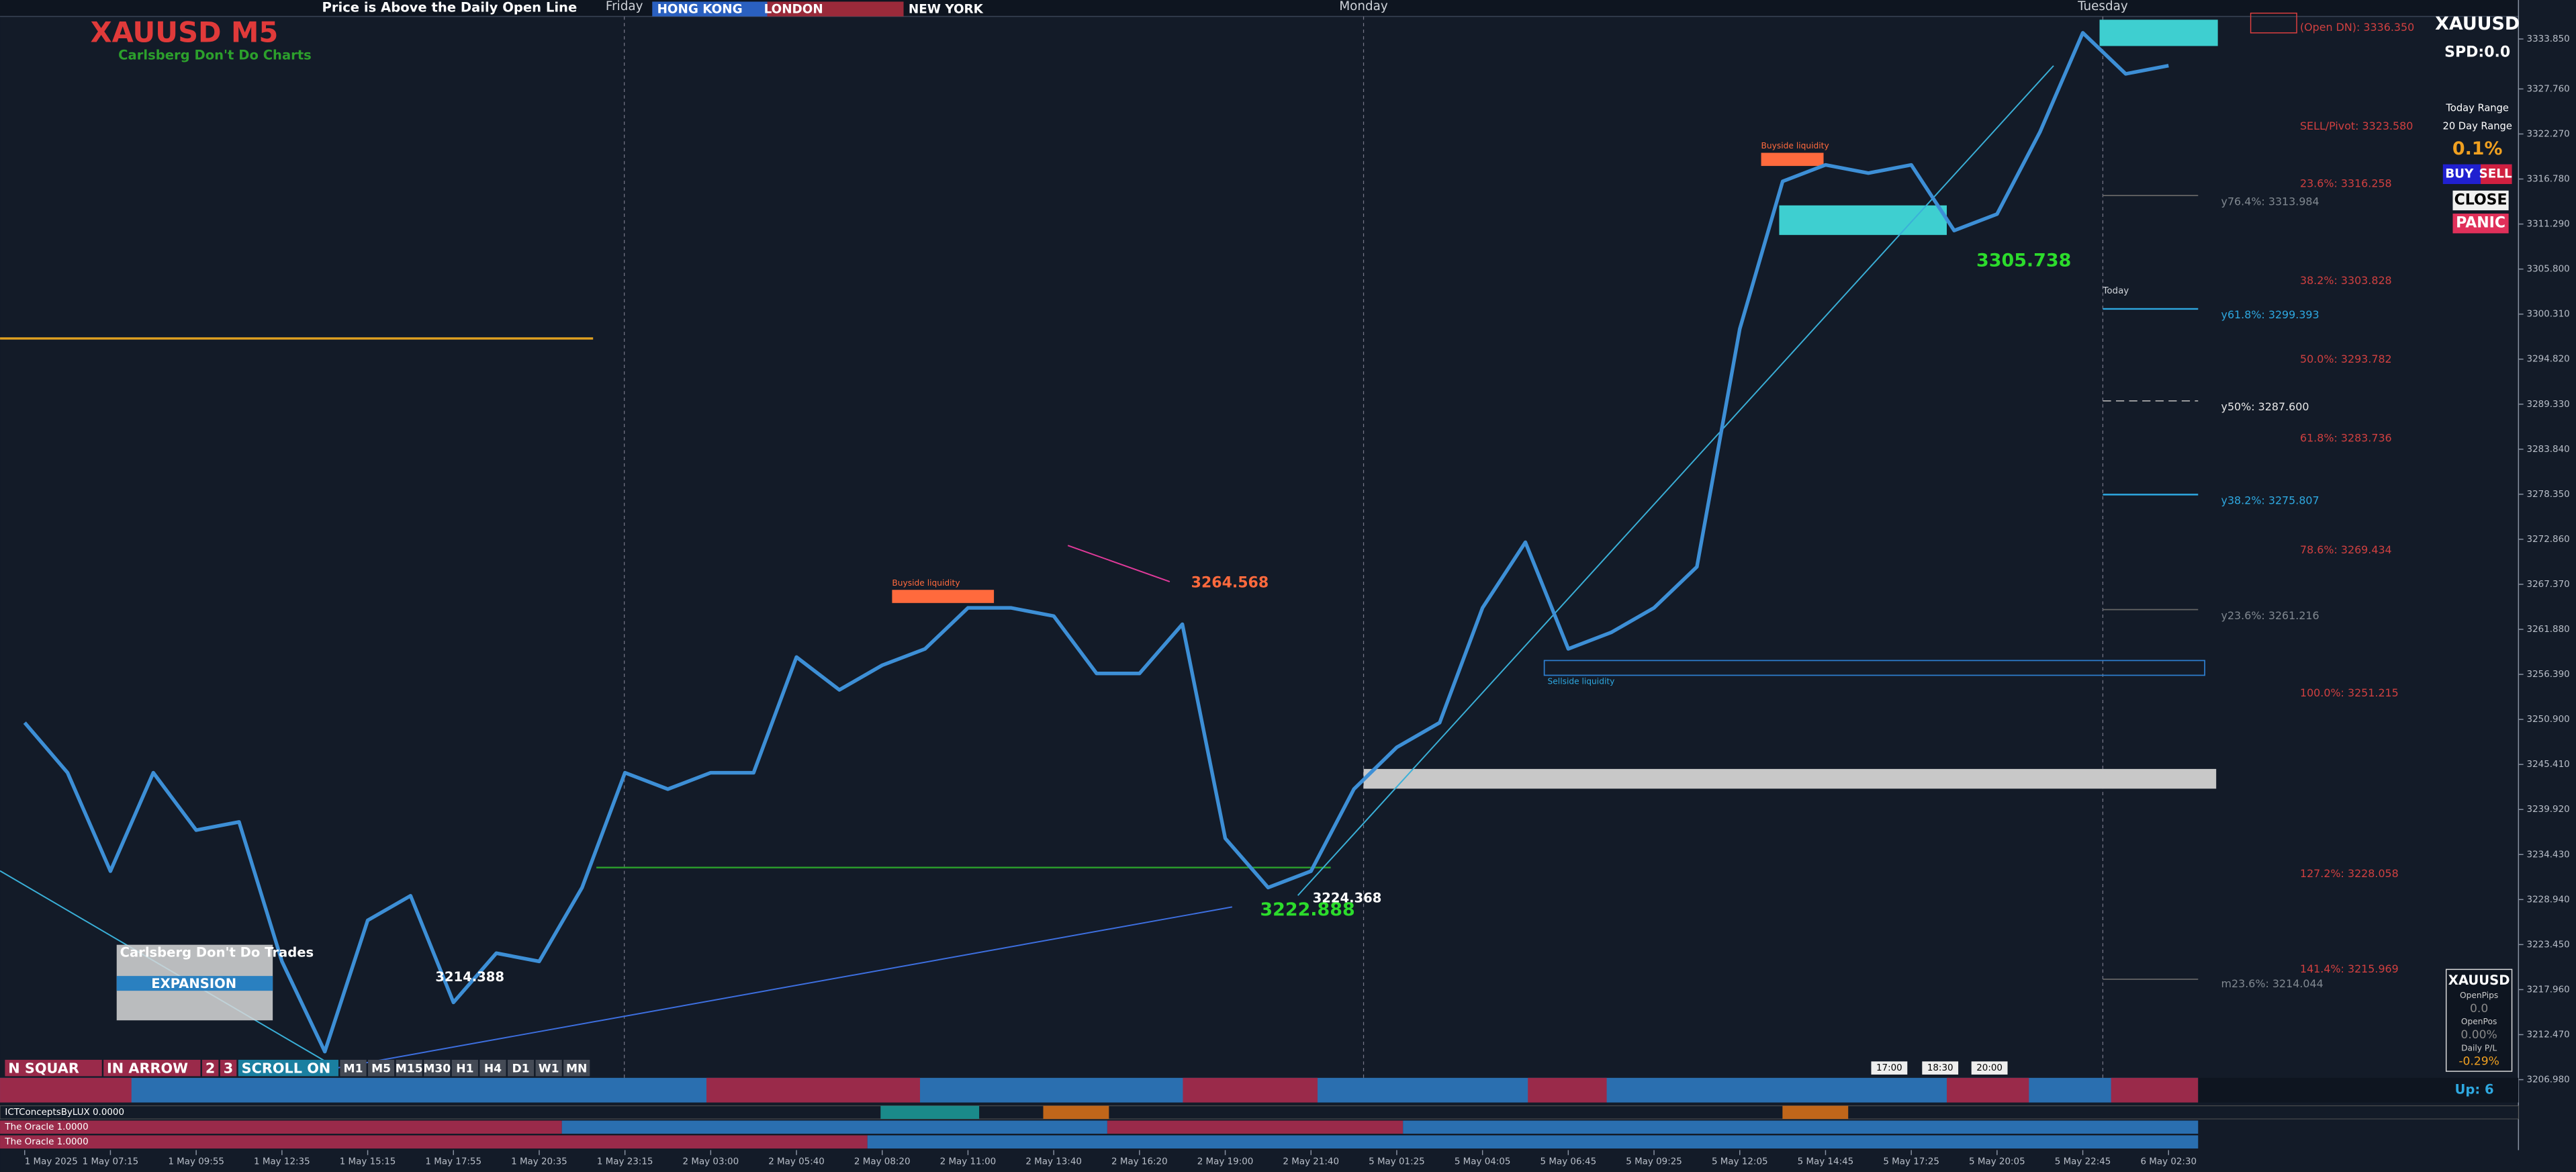 The height and width of the screenshot is (1172, 2576). What do you see at coordinates (282, 1162) in the screenshot?
I see `x-tick-label: 1 May 12:35` at bounding box center [282, 1162].